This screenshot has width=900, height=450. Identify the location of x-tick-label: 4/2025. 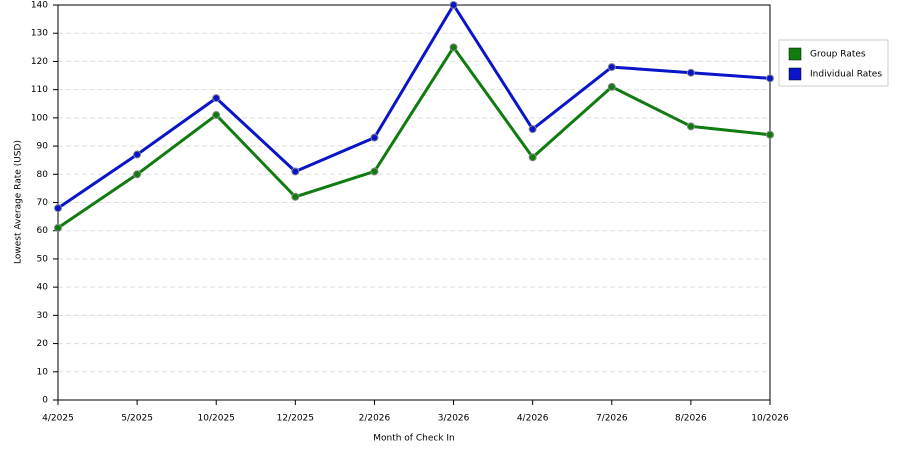
(58, 419).